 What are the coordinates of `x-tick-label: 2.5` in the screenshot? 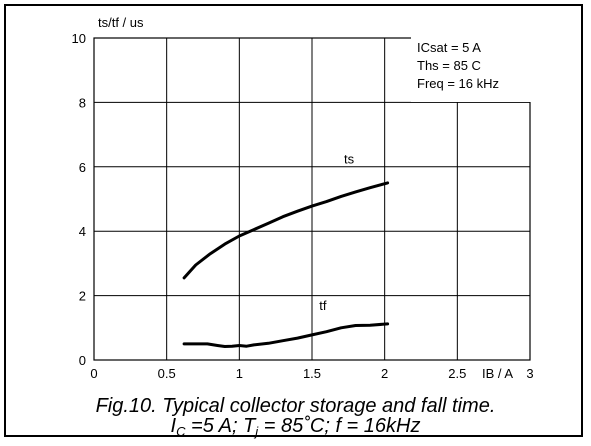 It's located at (457, 373).